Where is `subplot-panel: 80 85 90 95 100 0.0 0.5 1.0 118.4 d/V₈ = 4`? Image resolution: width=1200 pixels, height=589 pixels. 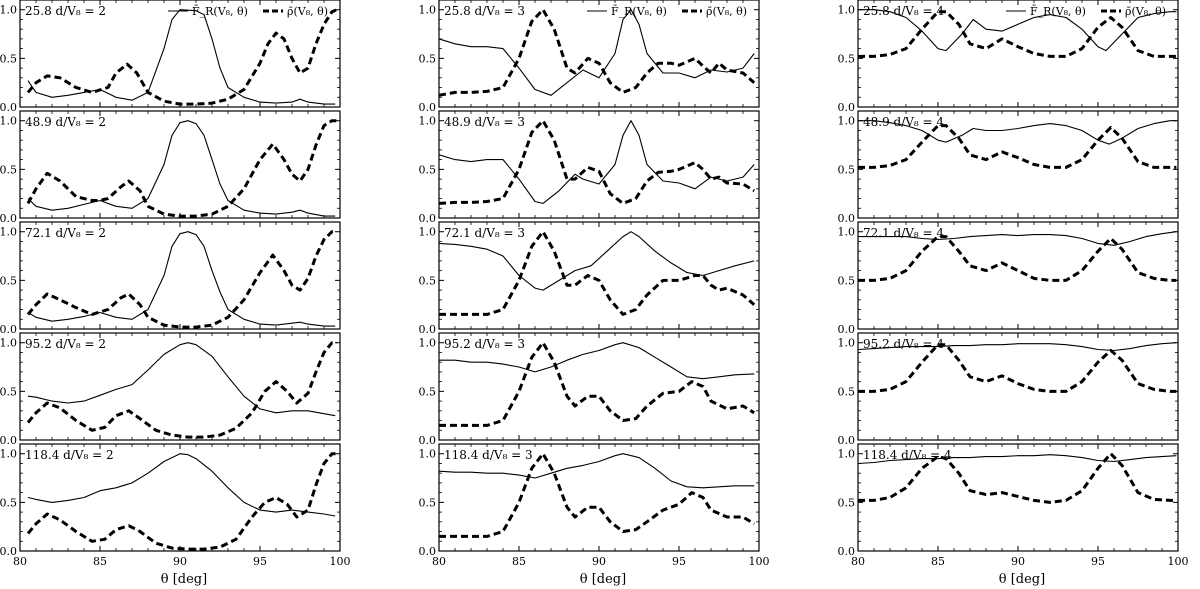
subplot-panel: 80 85 90 95 100 0.0 0.5 1.0 118.4 d/V₈ = 4 is located at coordinates (1013, 505).